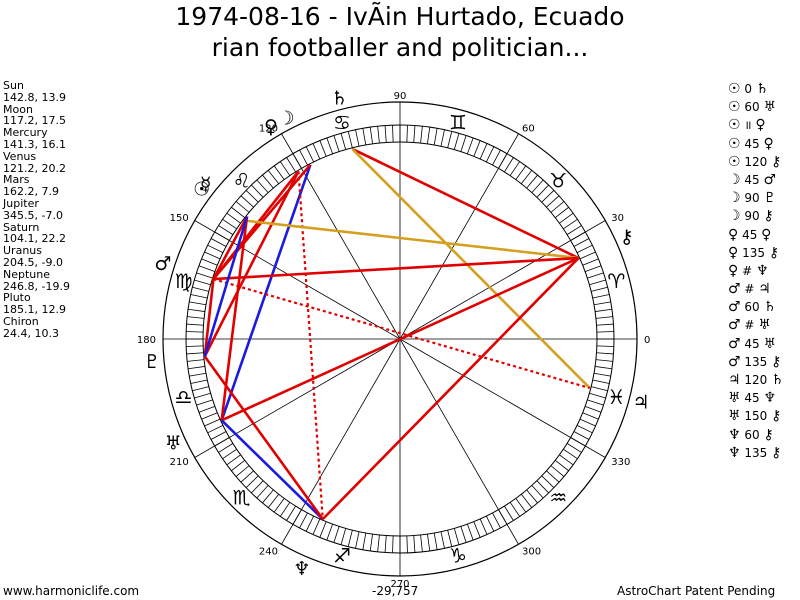 This screenshot has width=800, height=600. I want to click on zodiac-sign-icon: ♓, so click(616, 397).